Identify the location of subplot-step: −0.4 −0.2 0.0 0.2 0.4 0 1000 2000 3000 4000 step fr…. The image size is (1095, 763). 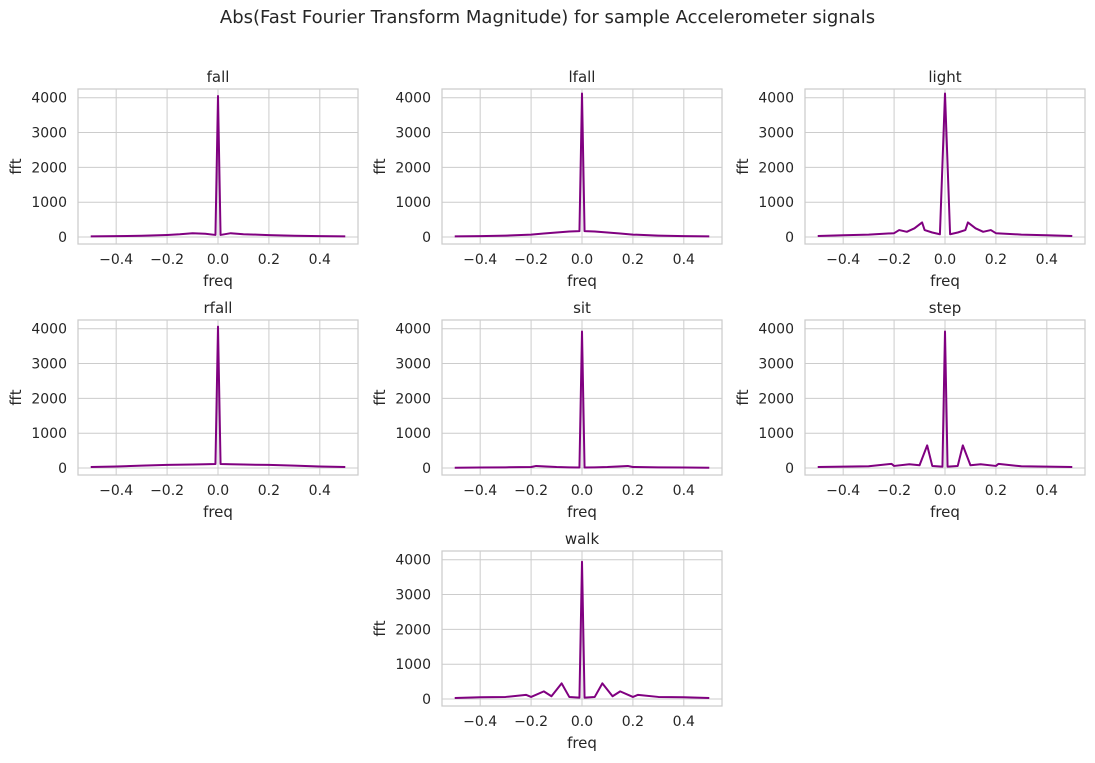
(910, 410).